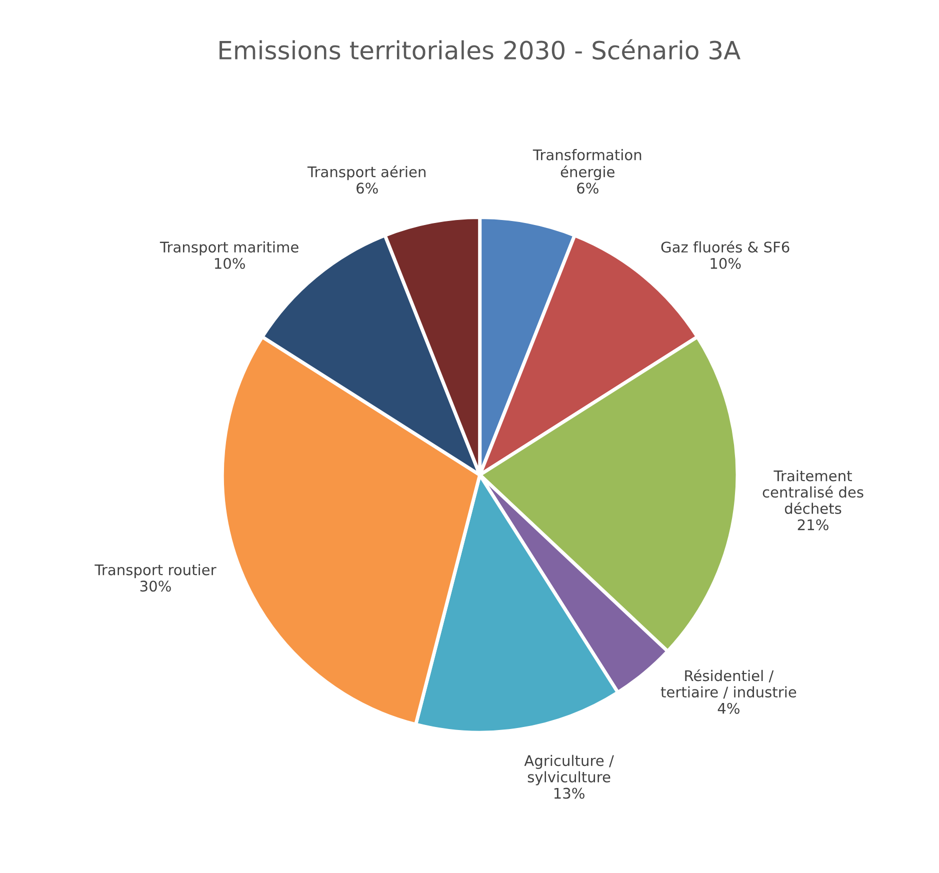 The width and height of the screenshot is (939, 873). What do you see at coordinates (569, 770) in the screenshot?
I see `slice-label: Agriculture / sylviculture` at bounding box center [569, 770].